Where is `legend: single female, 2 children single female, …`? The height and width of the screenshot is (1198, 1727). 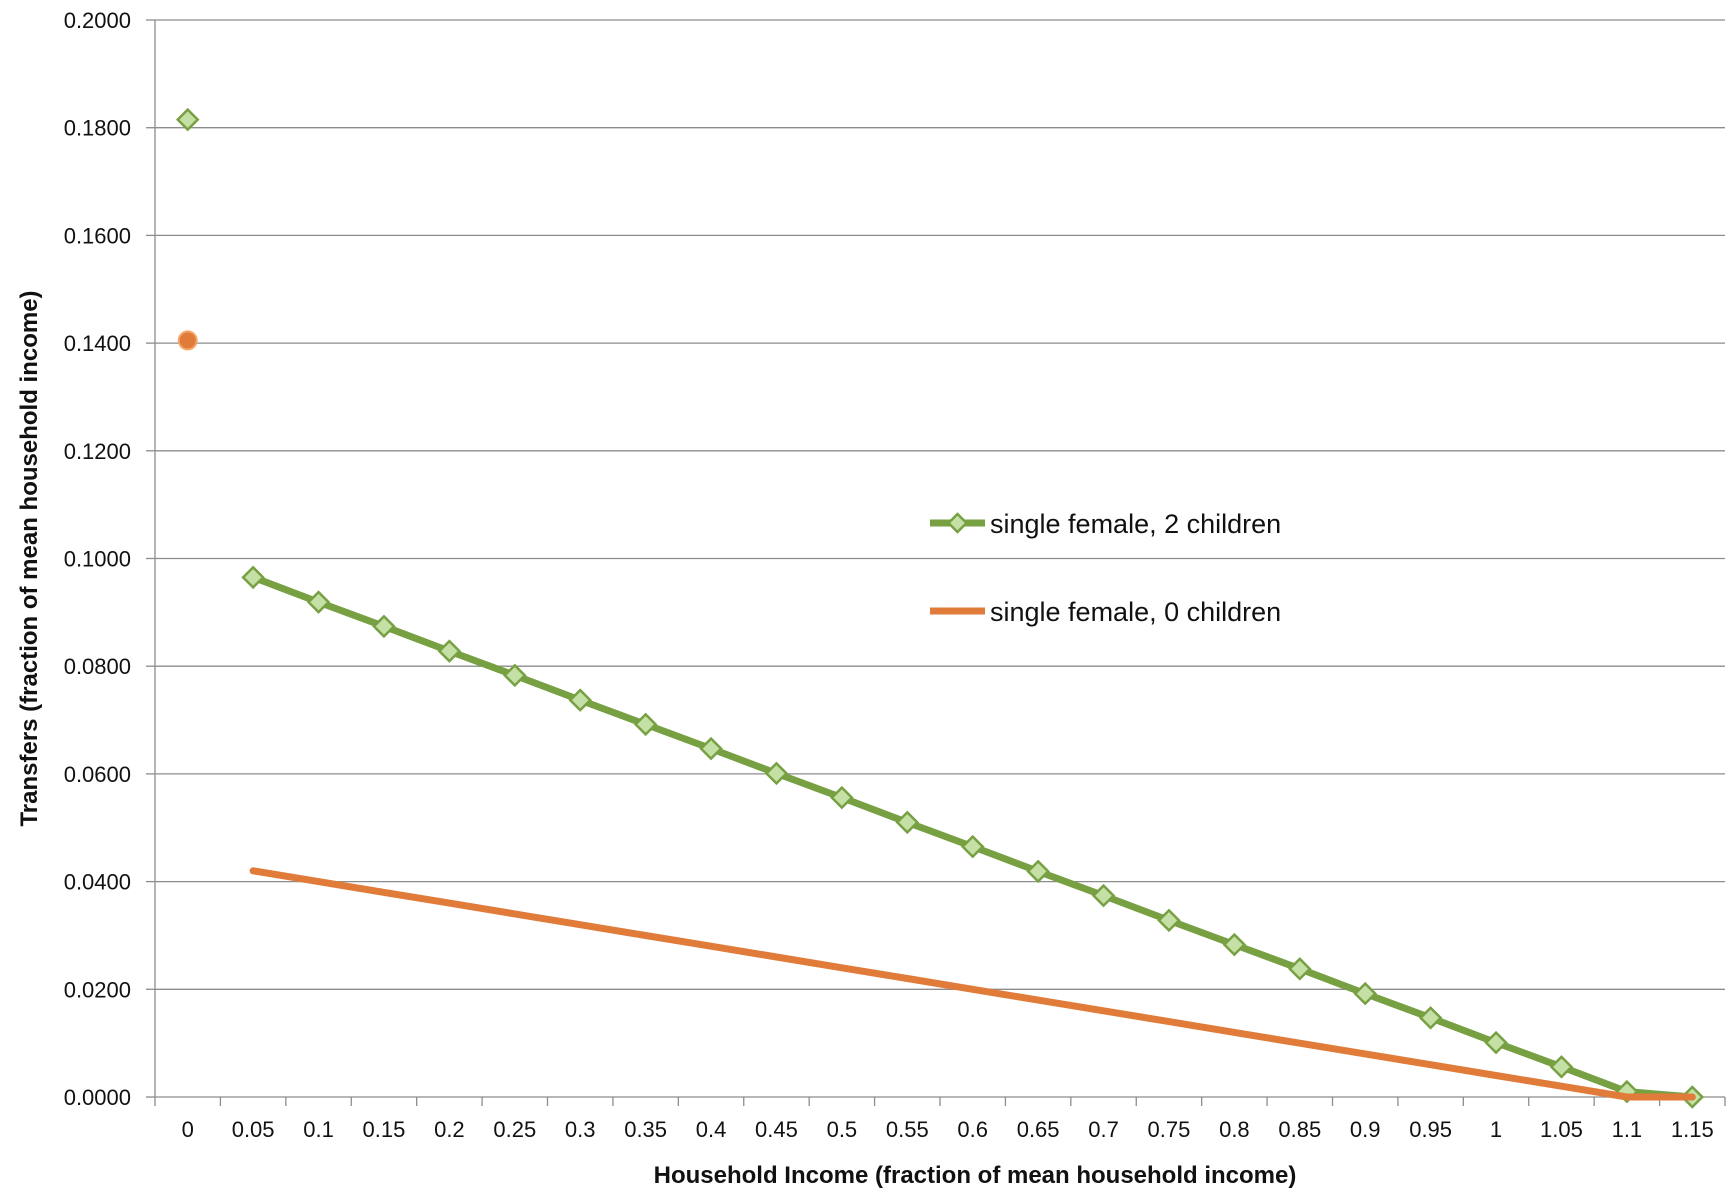
legend: single female, 2 children single female, … is located at coordinates (1105, 568).